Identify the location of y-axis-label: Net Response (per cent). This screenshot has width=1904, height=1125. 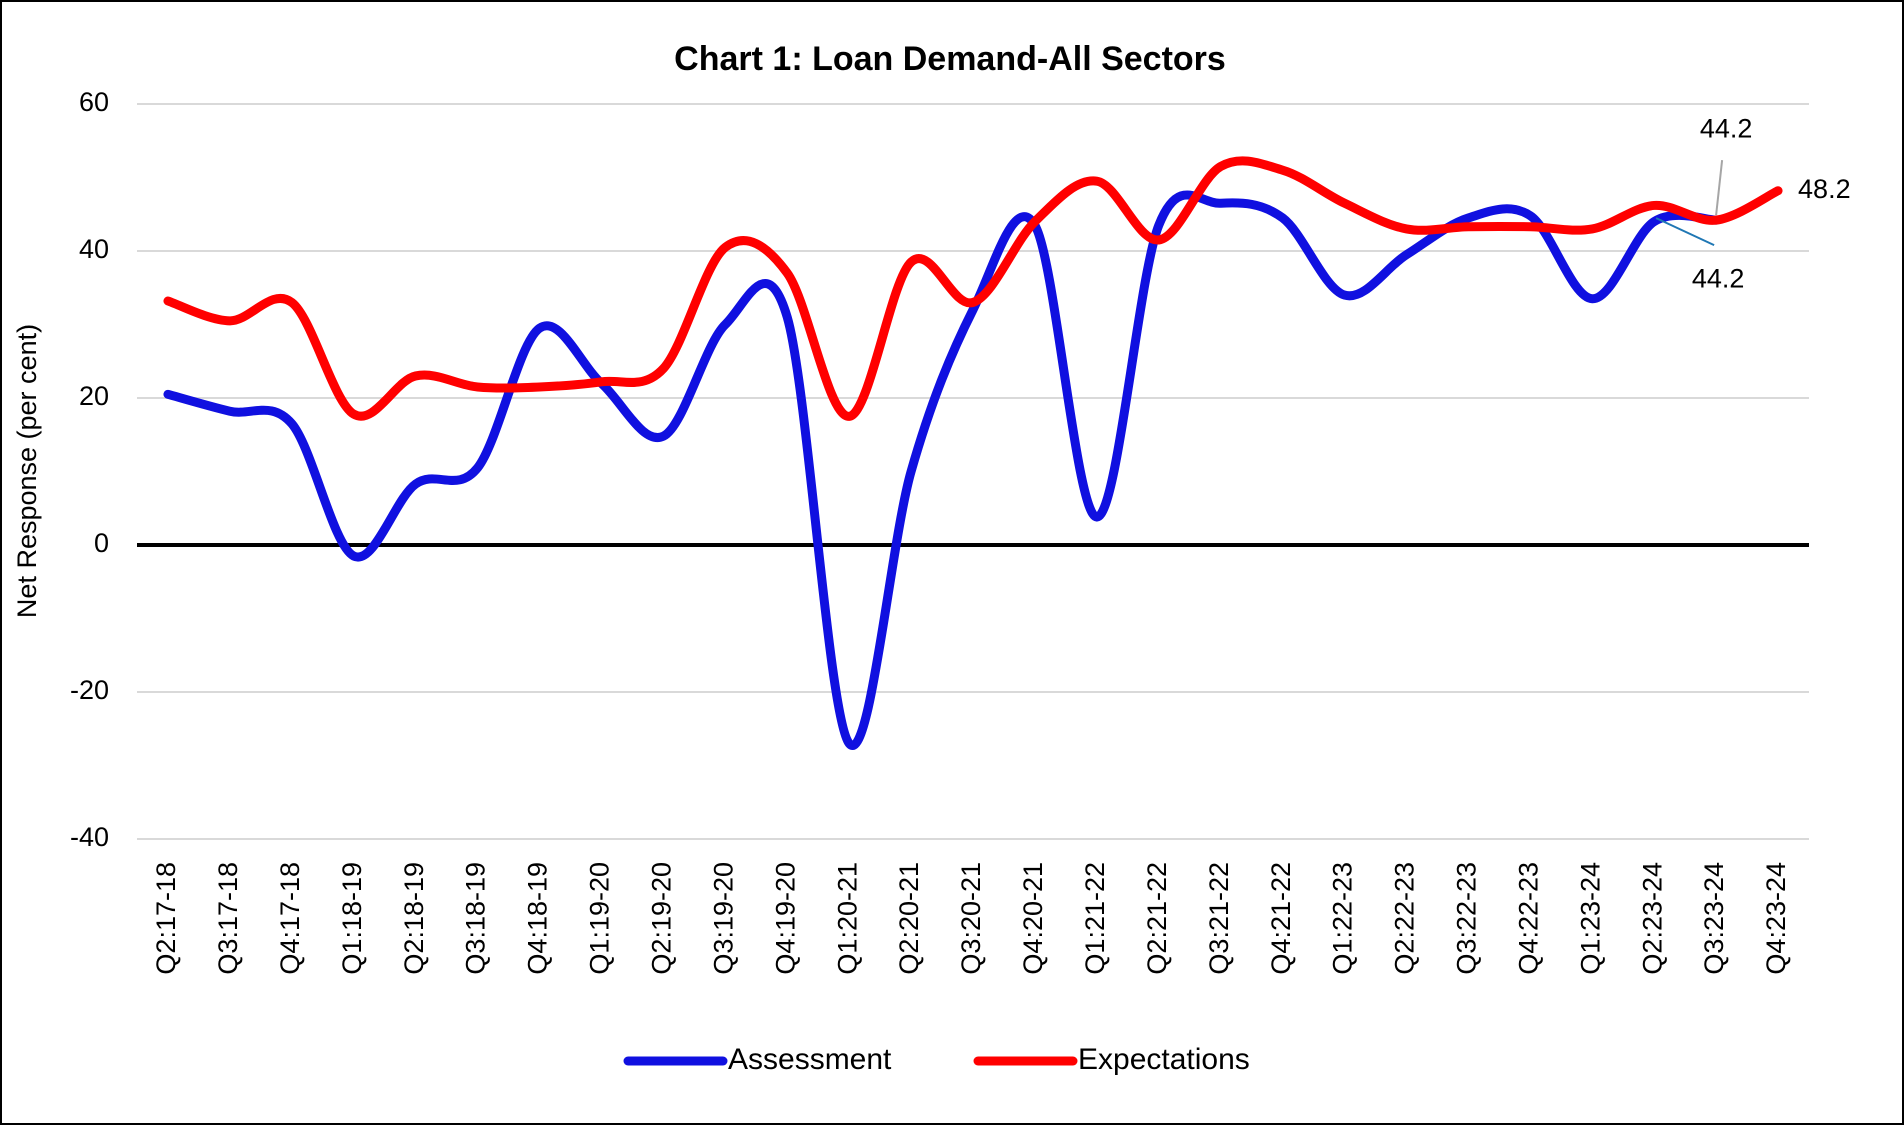
(27, 471).